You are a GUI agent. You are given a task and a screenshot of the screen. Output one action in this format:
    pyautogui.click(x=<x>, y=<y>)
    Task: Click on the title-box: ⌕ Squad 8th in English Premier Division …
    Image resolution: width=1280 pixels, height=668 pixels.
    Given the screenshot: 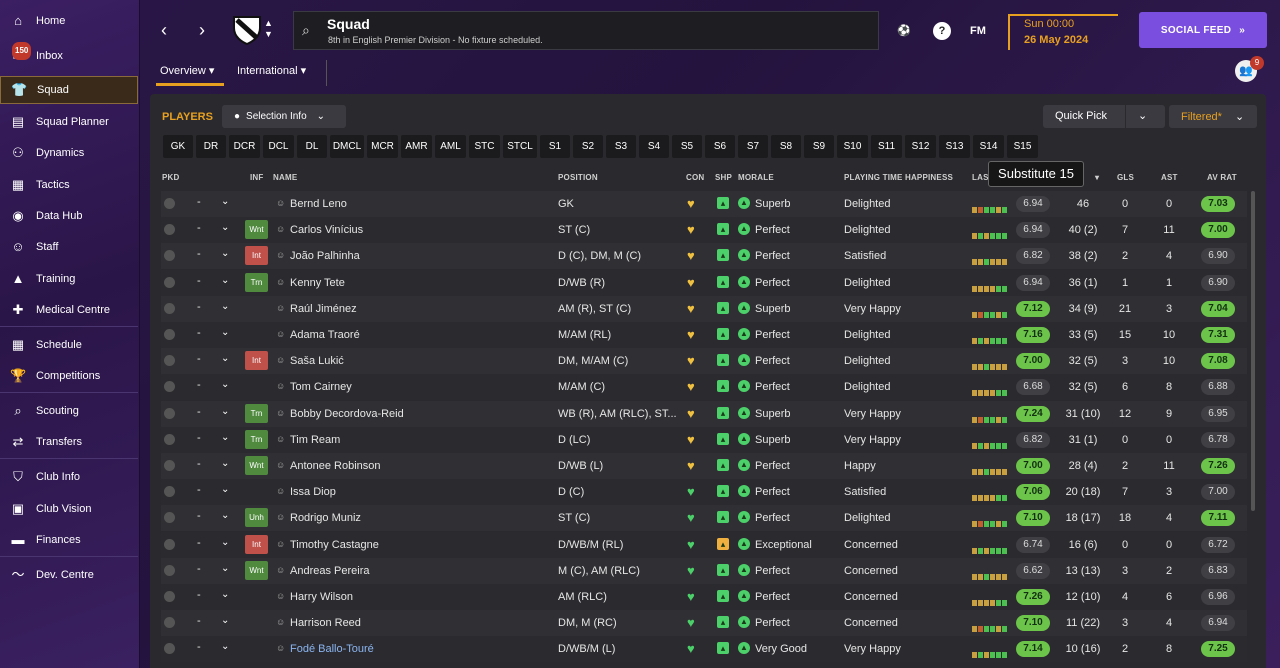 What is the action you would take?
    pyautogui.click(x=586, y=30)
    